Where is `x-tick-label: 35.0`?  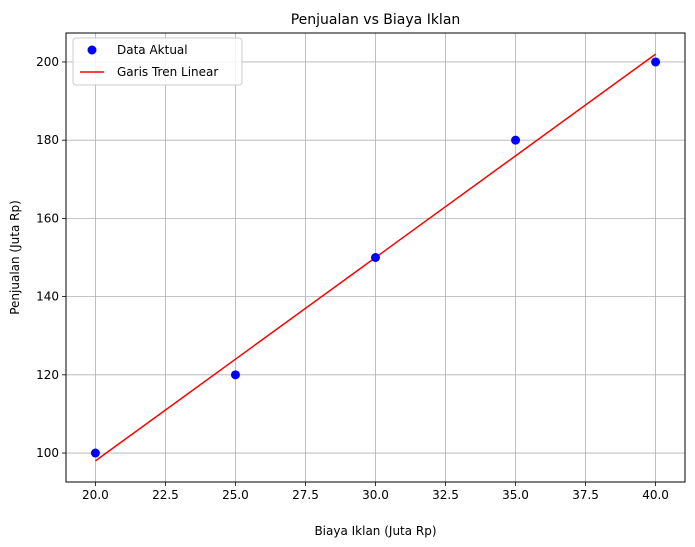
x-tick-label: 35.0 is located at coordinates (515, 495).